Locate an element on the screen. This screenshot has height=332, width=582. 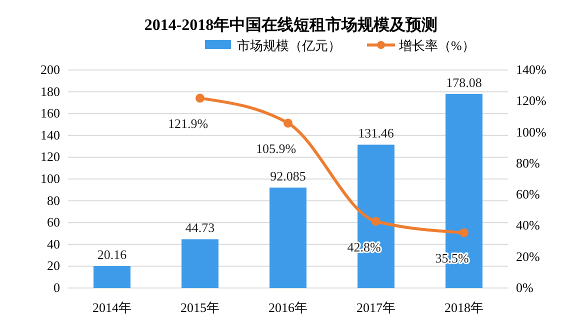
data-label: 131.46 is located at coordinates (376, 133).